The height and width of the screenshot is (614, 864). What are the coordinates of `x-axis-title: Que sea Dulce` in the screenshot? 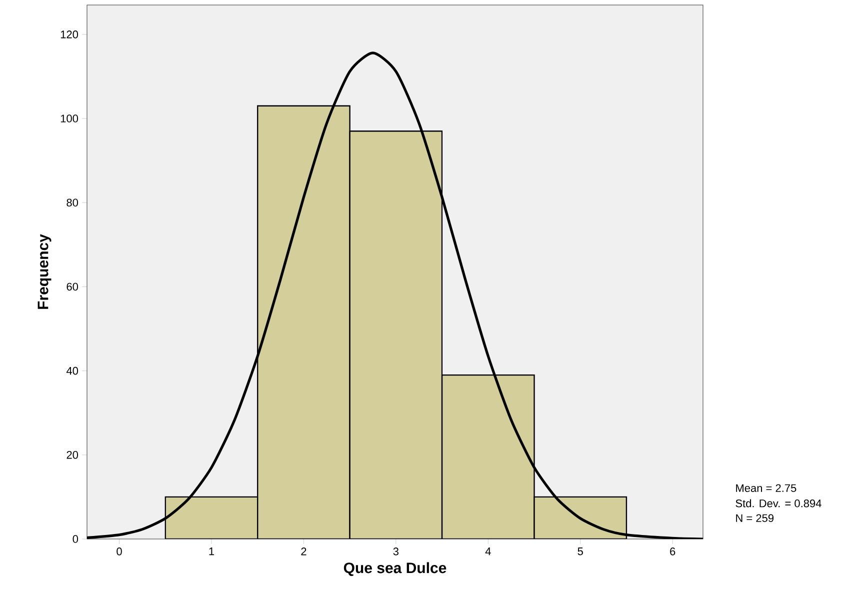 It's located at (395, 569).